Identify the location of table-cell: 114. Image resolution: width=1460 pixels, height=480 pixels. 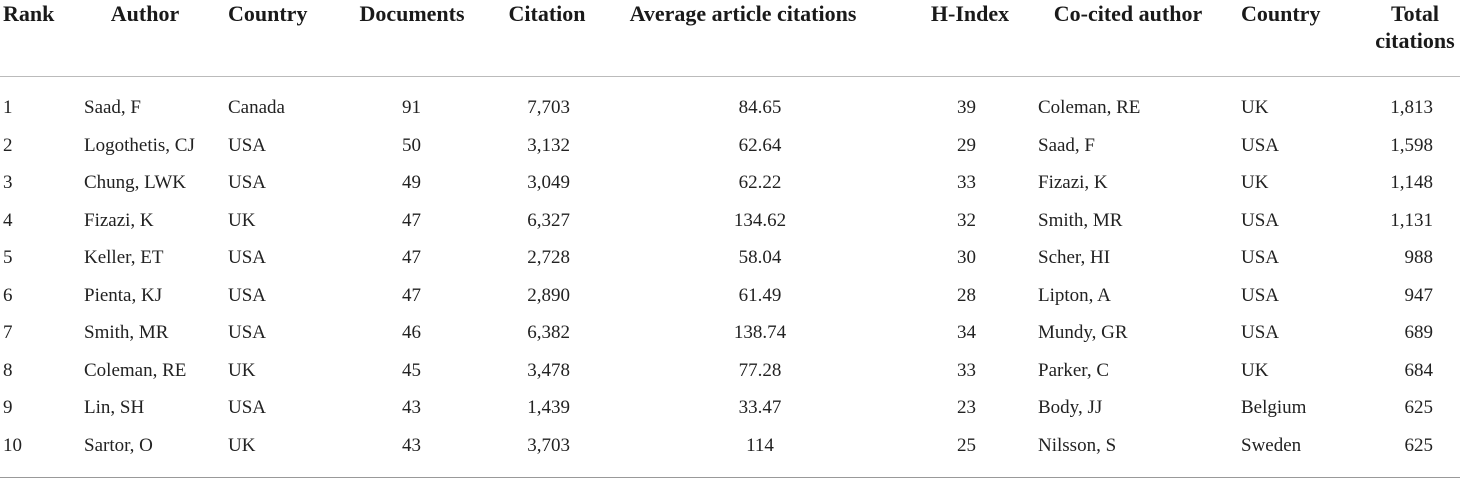
(760, 445).